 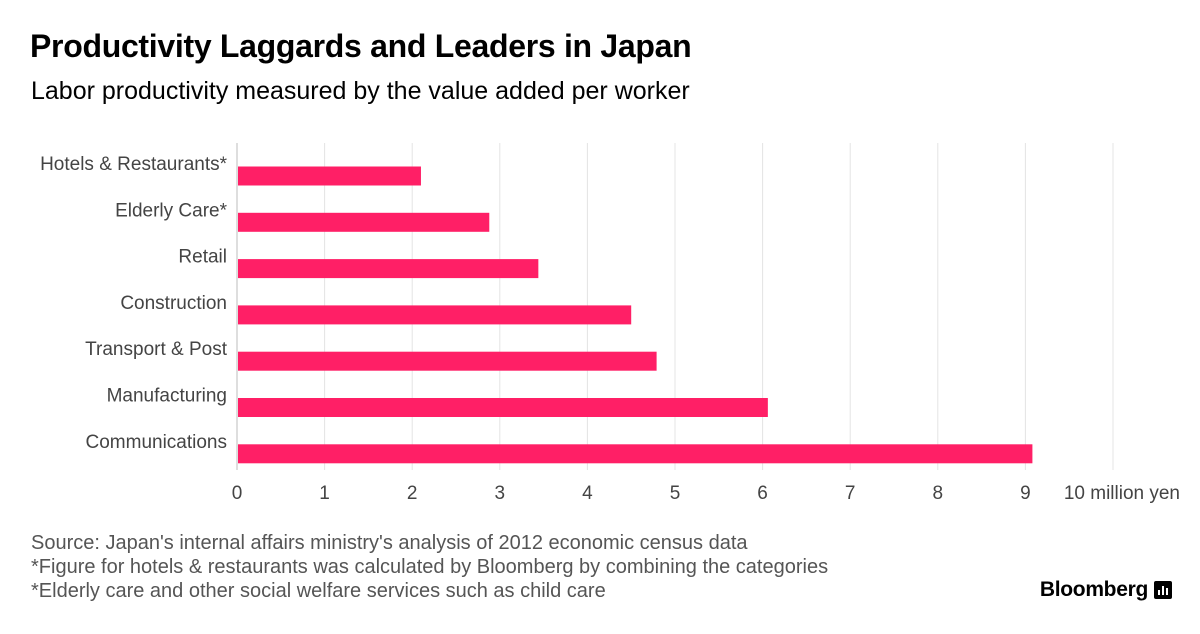 I want to click on x-axis-unit-label: 10 million yen, so click(x=1122, y=493).